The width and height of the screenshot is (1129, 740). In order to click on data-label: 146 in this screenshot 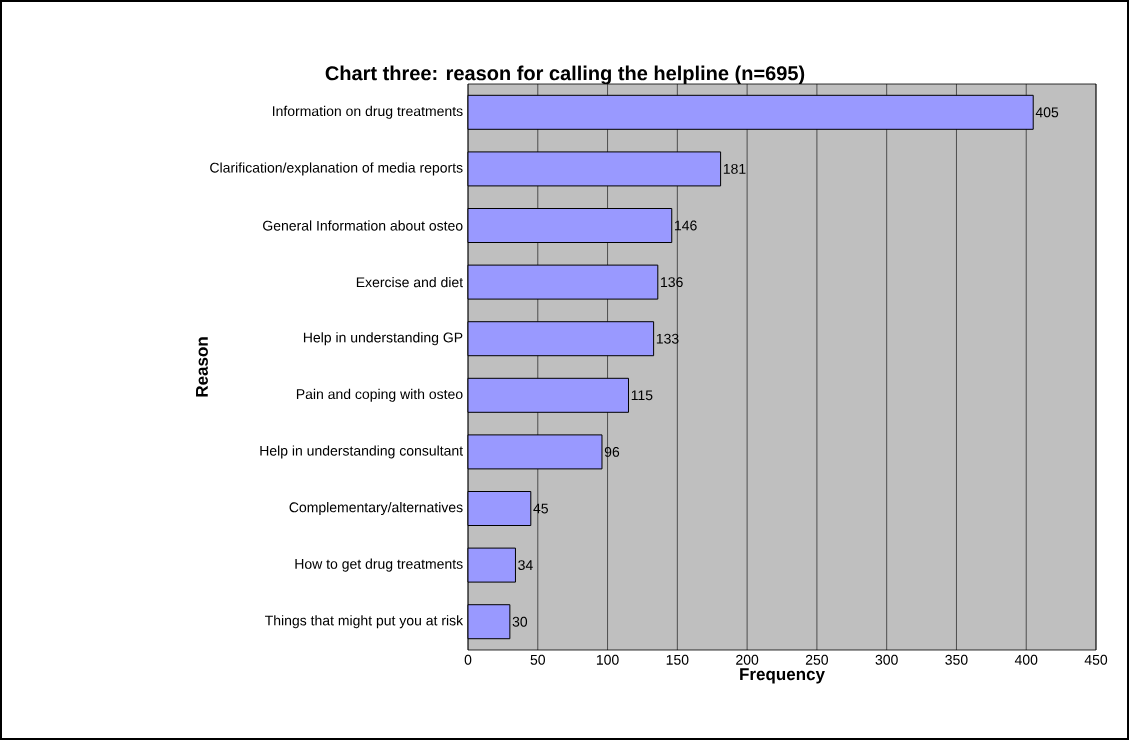, I will do `click(686, 225)`.